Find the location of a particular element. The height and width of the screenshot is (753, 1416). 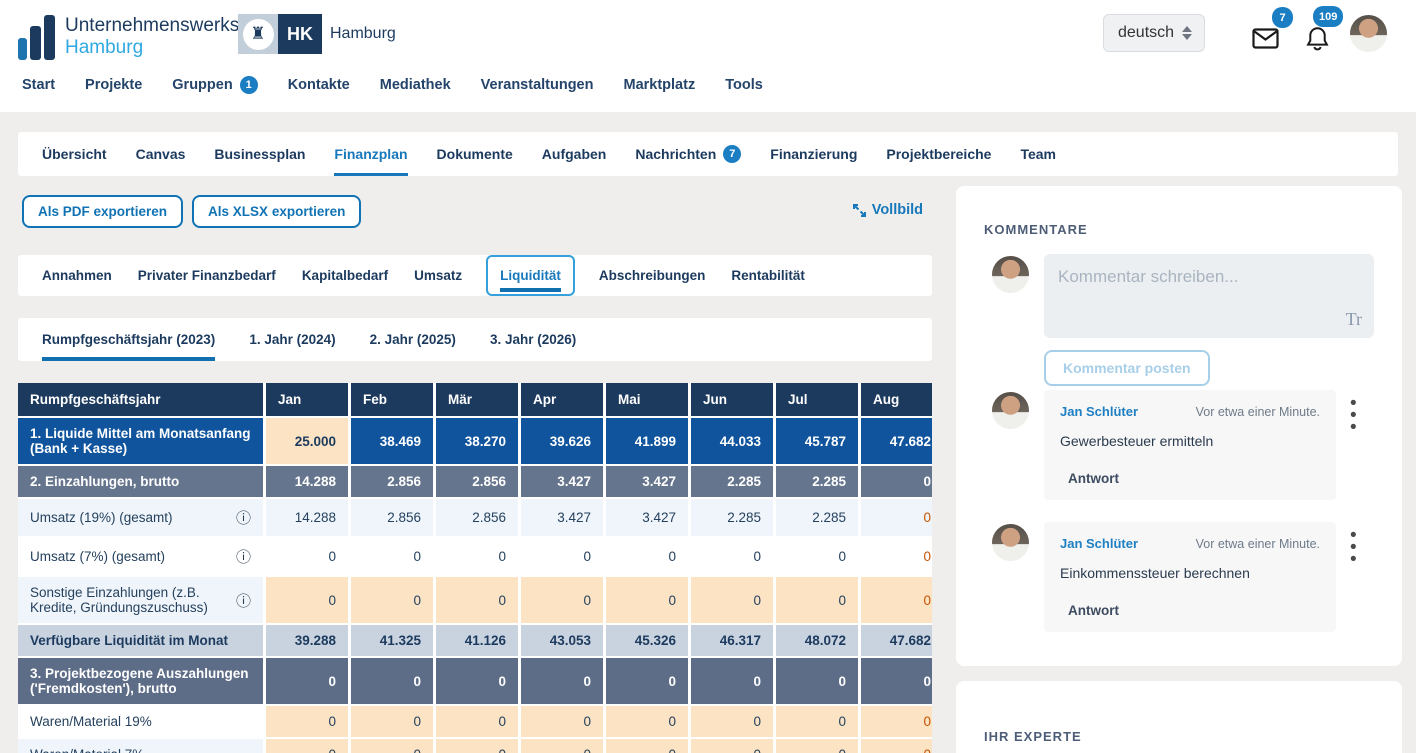

nav-item-label: Businessplan is located at coordinates (260, 154).